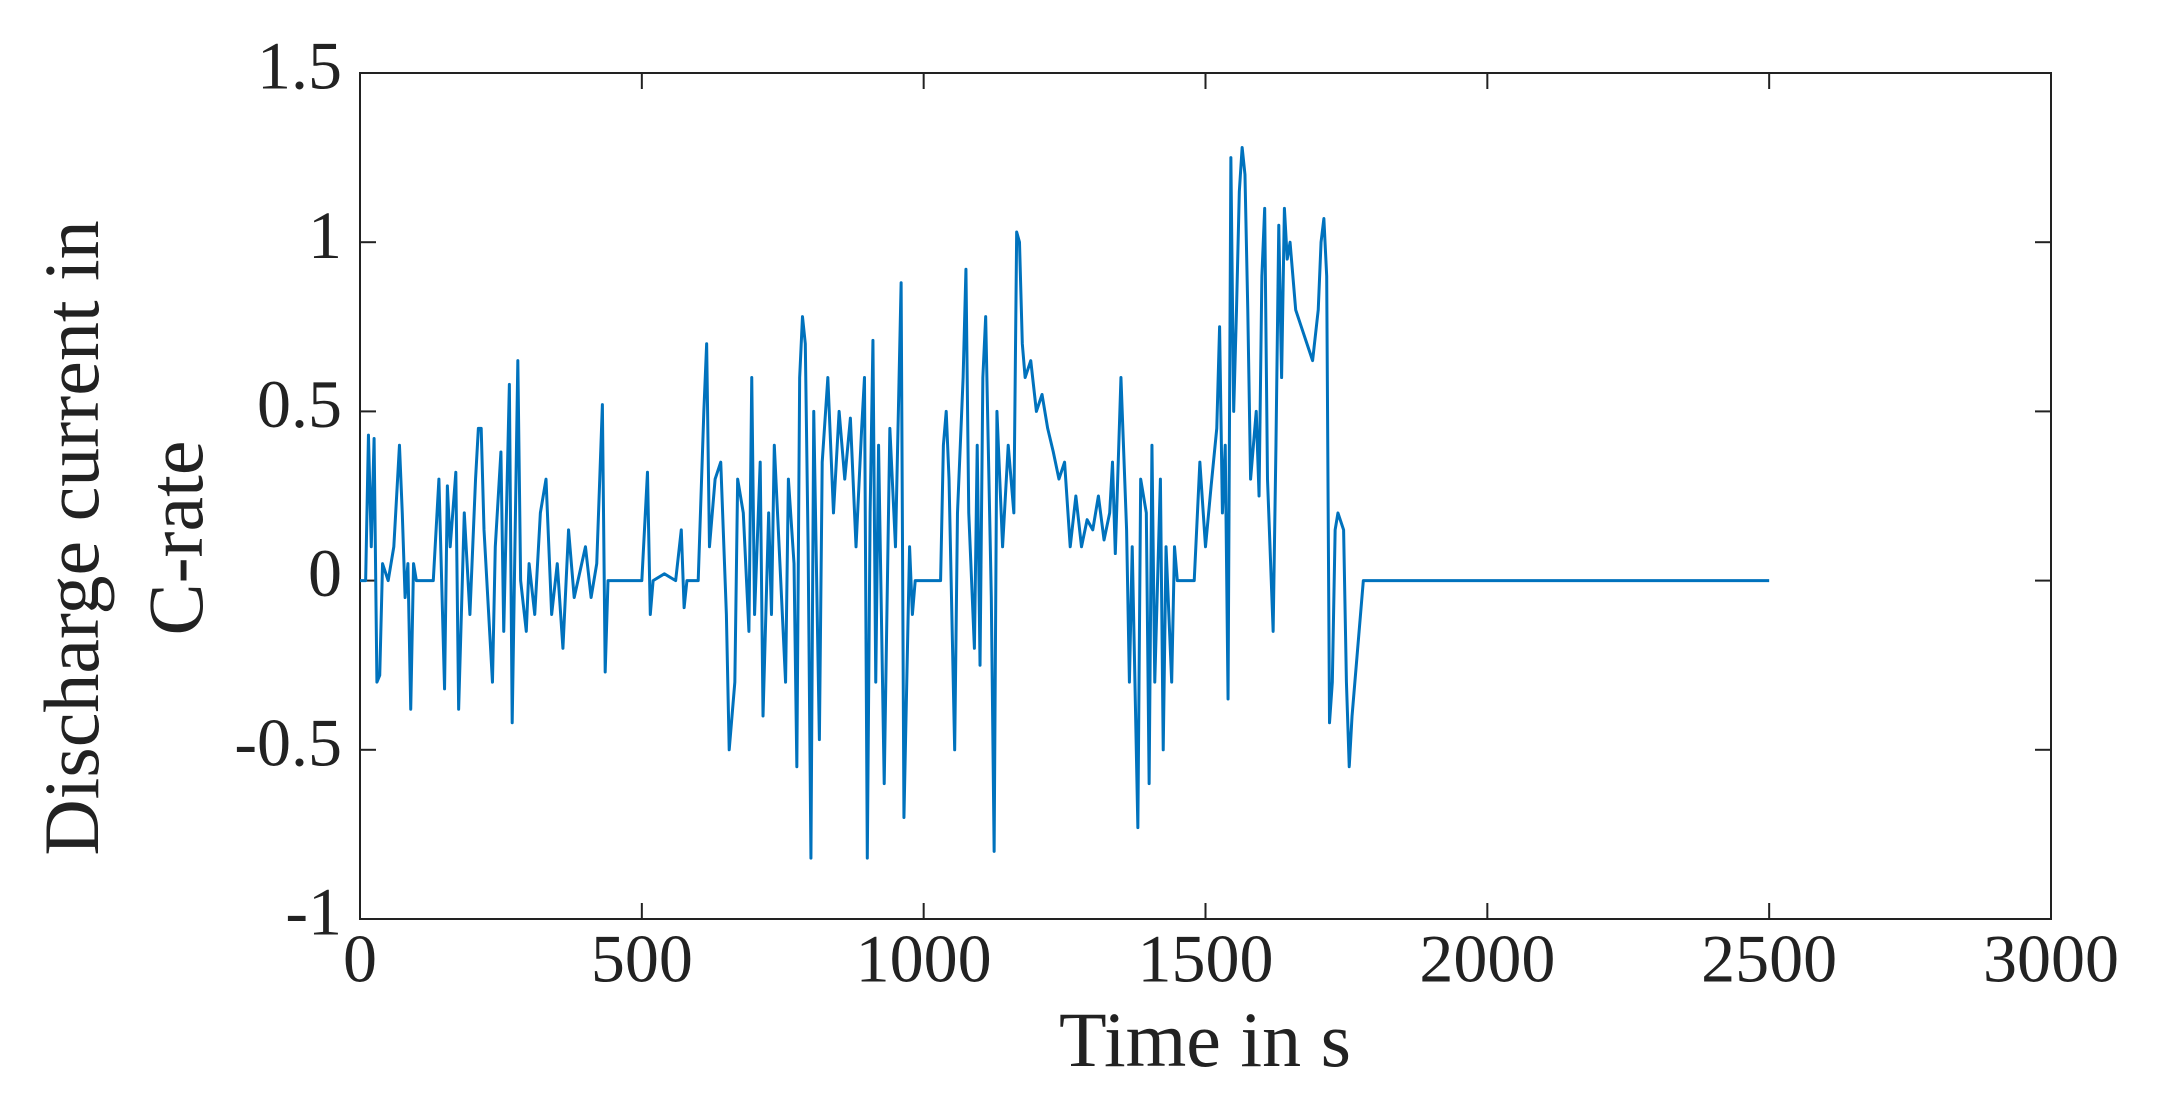  What do you see at coordinates (1206, 959) in the screenshot?
I see `x-tick-label: 1500` at bounding box center [1206, 959].